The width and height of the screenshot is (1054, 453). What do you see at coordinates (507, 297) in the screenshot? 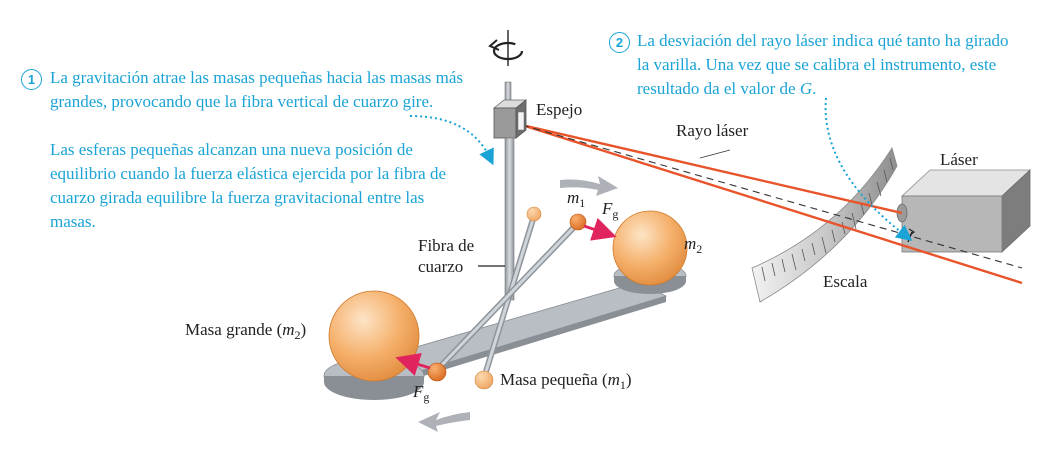
I see `small-mass-rods` at bounding box center [507, 297].